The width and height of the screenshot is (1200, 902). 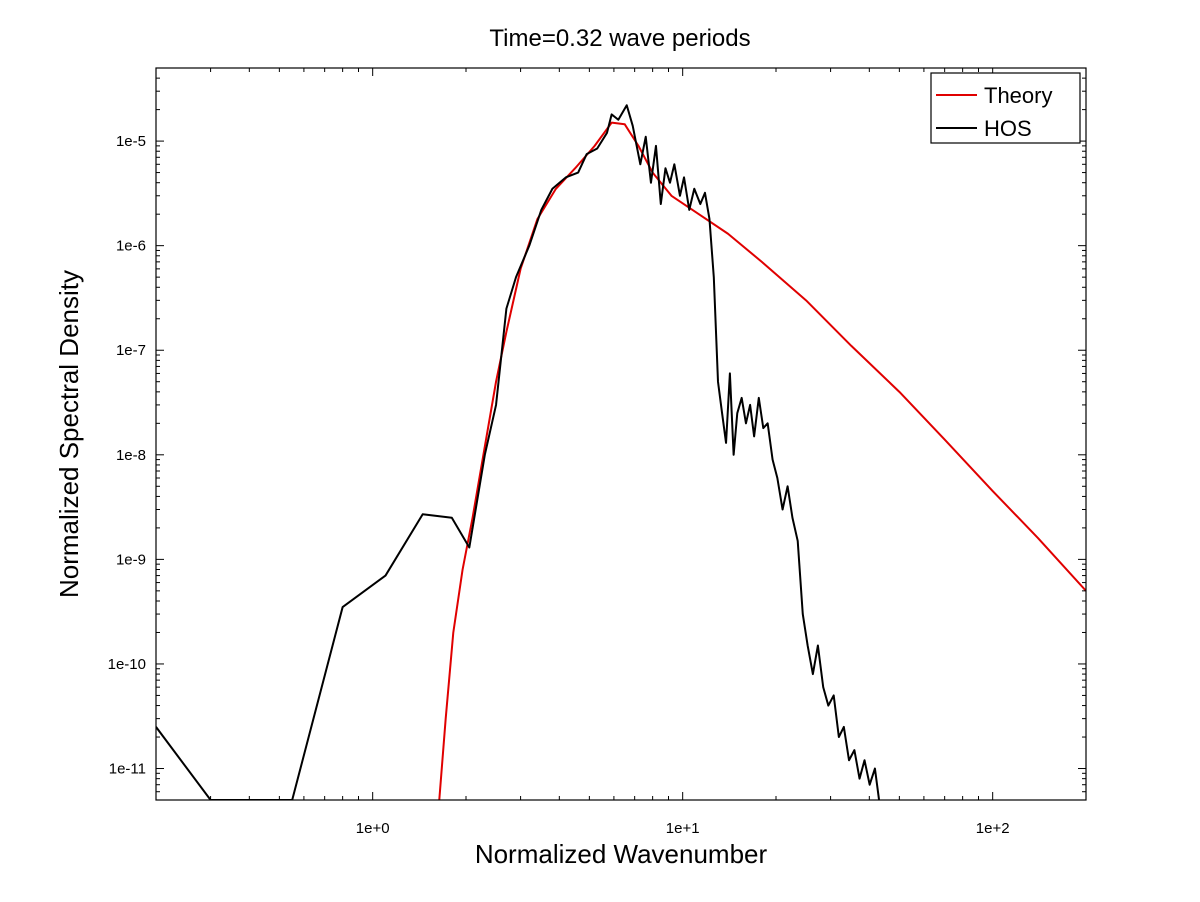 What do you see at coordinates (683, 828) in the screenshot?
I see `x-tick-label: 1e+1` at bounding box center [683, 828].